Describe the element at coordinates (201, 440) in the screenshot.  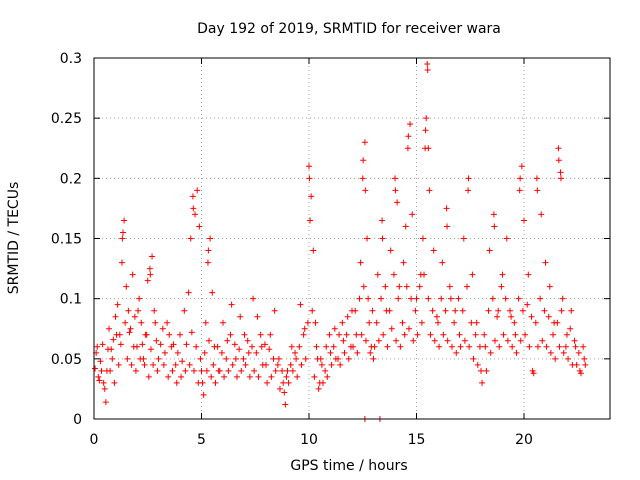
I see `x-tick-label: 5` at that location.